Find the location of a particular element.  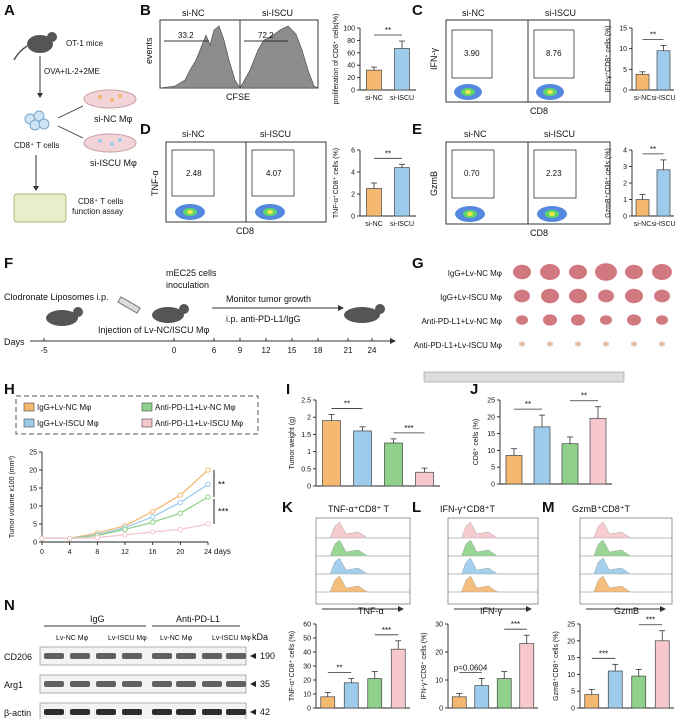

d-density-iscu is located at coordinates (270, 212).